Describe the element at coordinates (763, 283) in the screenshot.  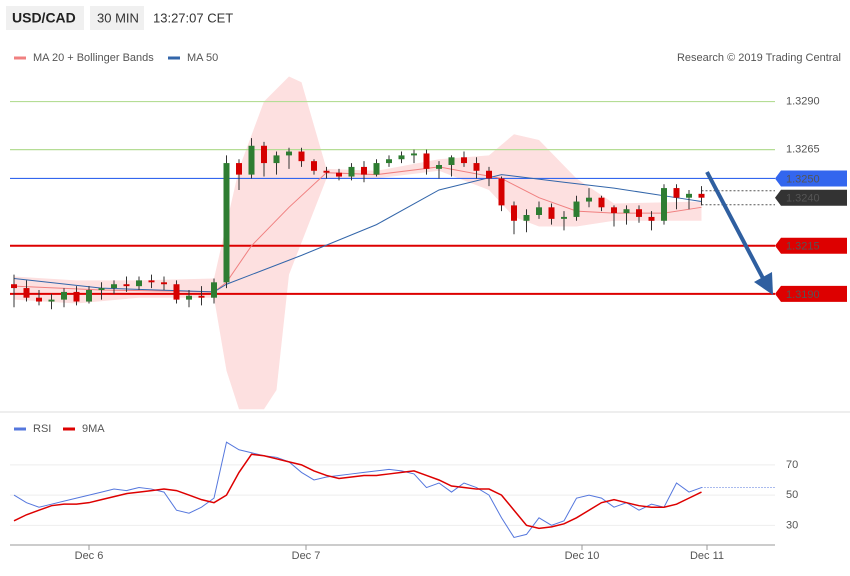
I see `forecast-arrowhead` at that location.